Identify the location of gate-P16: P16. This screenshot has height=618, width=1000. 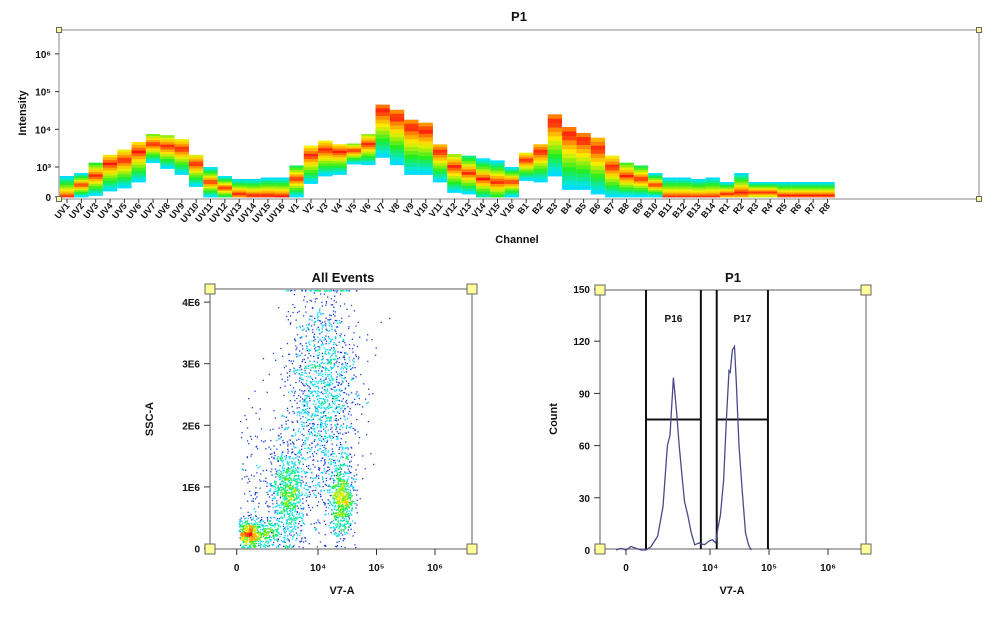
(673, 419).